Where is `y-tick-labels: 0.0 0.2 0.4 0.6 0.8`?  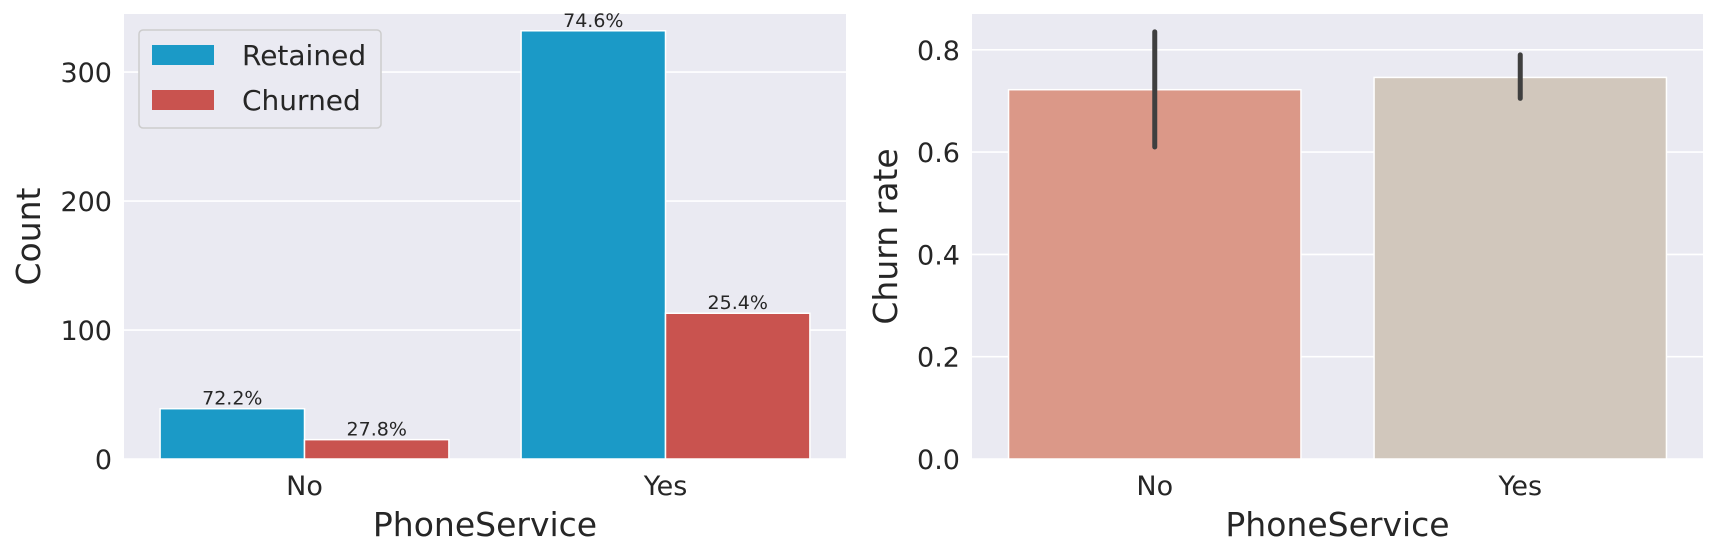
y-tick-labels: 0.0 0.2 0.4 0.6 0.8 is located at coordinates (938, 256).